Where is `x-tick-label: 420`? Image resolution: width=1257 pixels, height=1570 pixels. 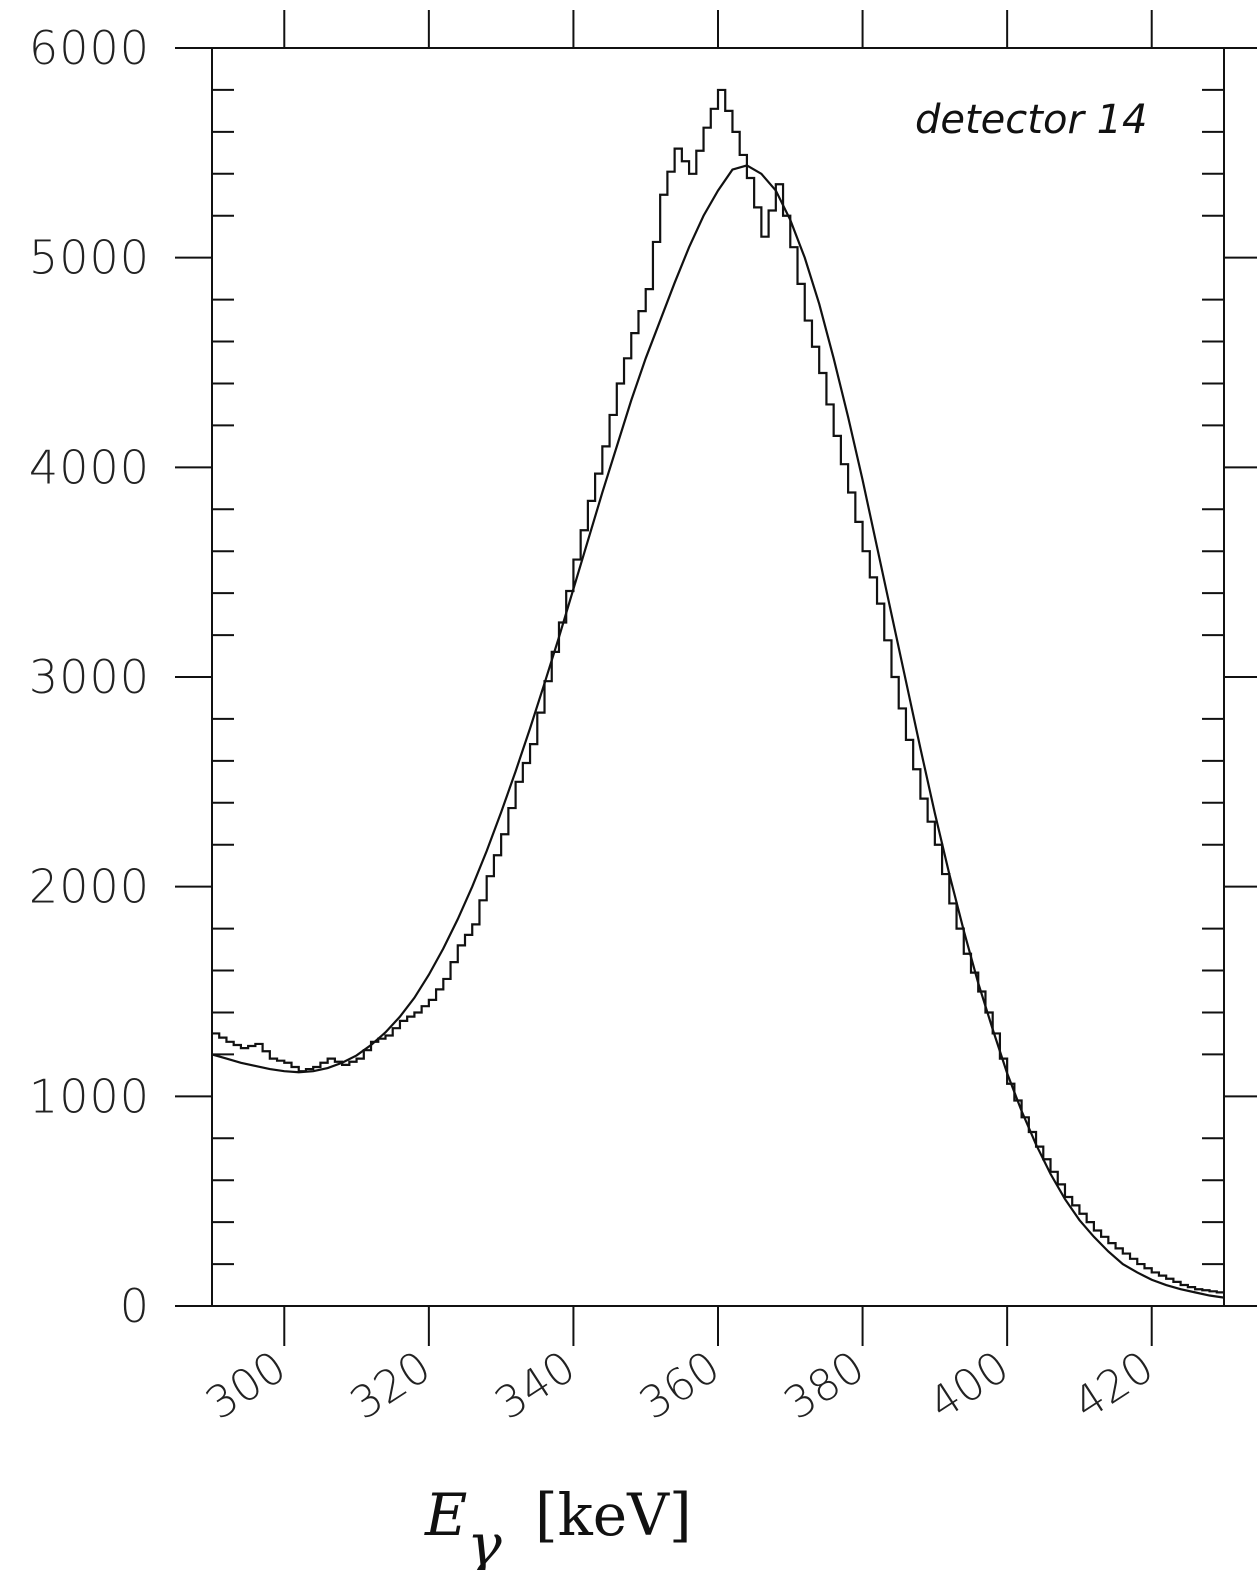 x-tick-label: 420 is located at coordinates (1113, 1385).